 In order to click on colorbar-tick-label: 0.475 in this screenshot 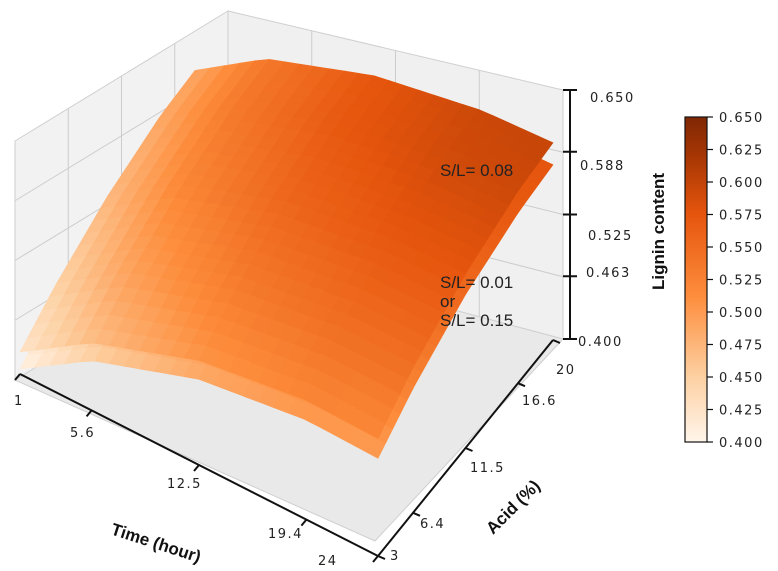, I will do `click(741, 346)`.